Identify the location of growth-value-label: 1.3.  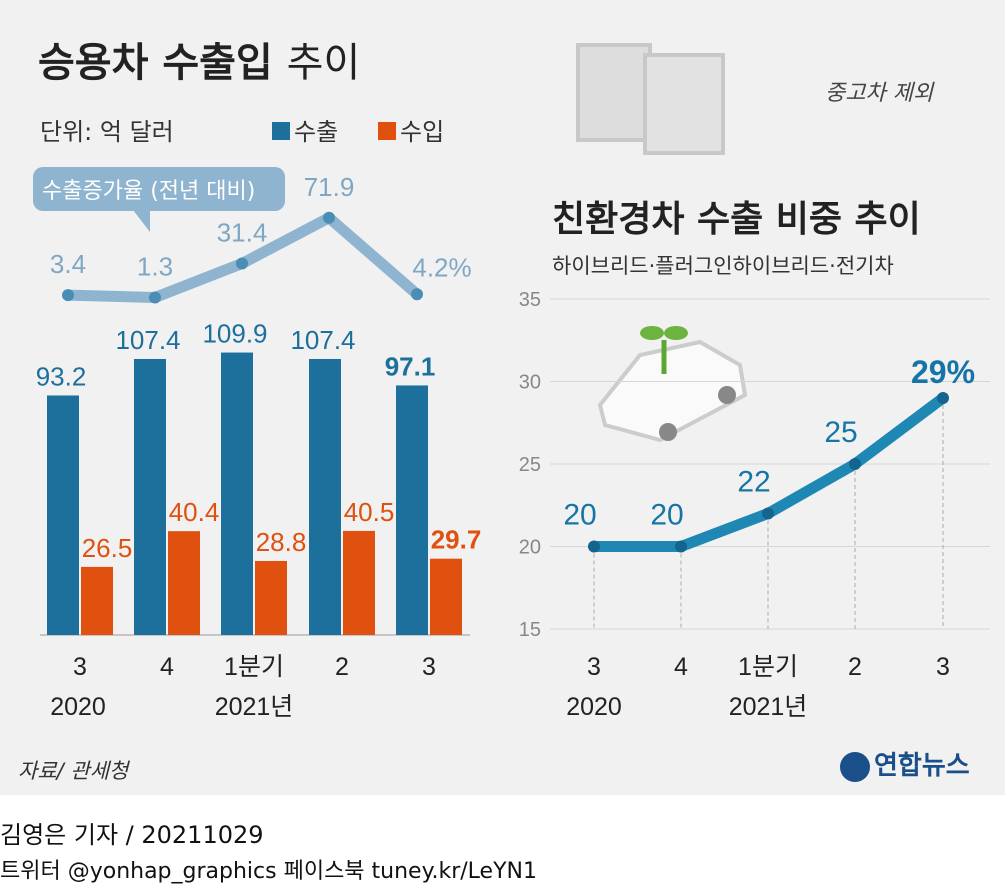
(155, 267).